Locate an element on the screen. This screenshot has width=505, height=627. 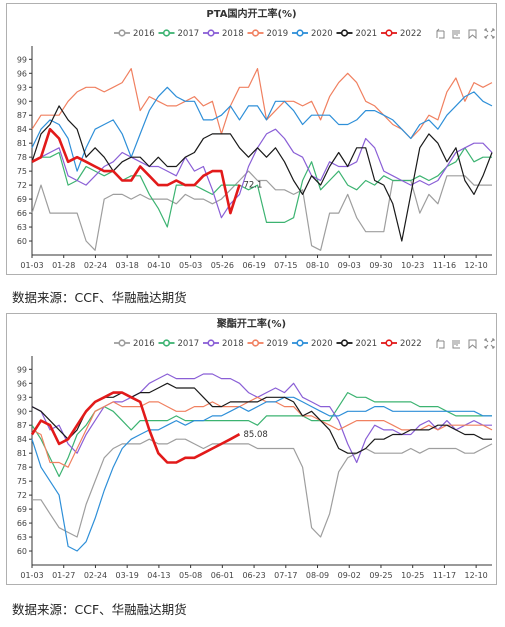
x-tick-label: 10-23 is located at coordinates (412, 265).